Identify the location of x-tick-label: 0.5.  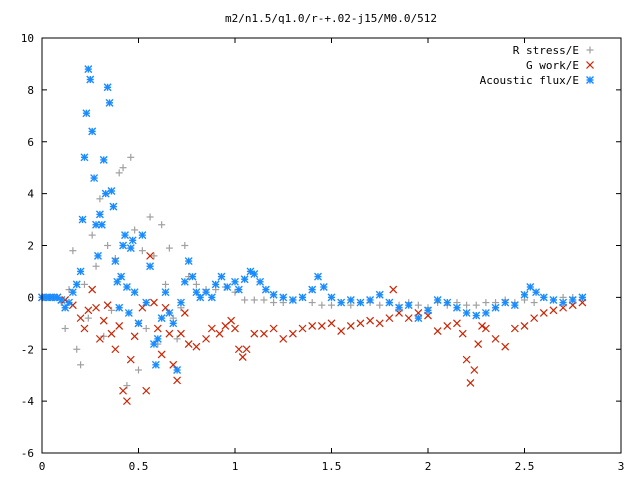
(139, 466).